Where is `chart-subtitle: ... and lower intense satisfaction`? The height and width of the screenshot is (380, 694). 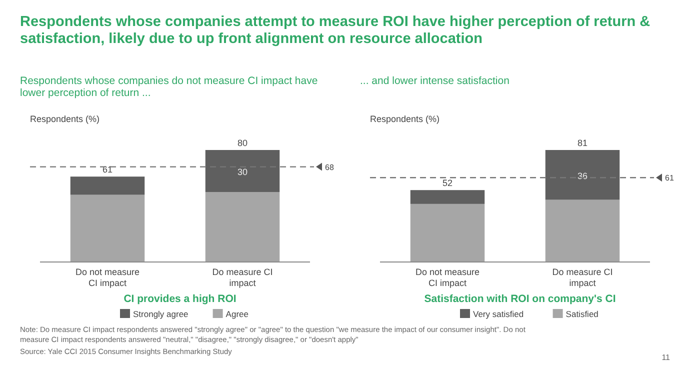 chart-subtitle: ... and lower intense satisfaction is located at coordinates (435, 81).